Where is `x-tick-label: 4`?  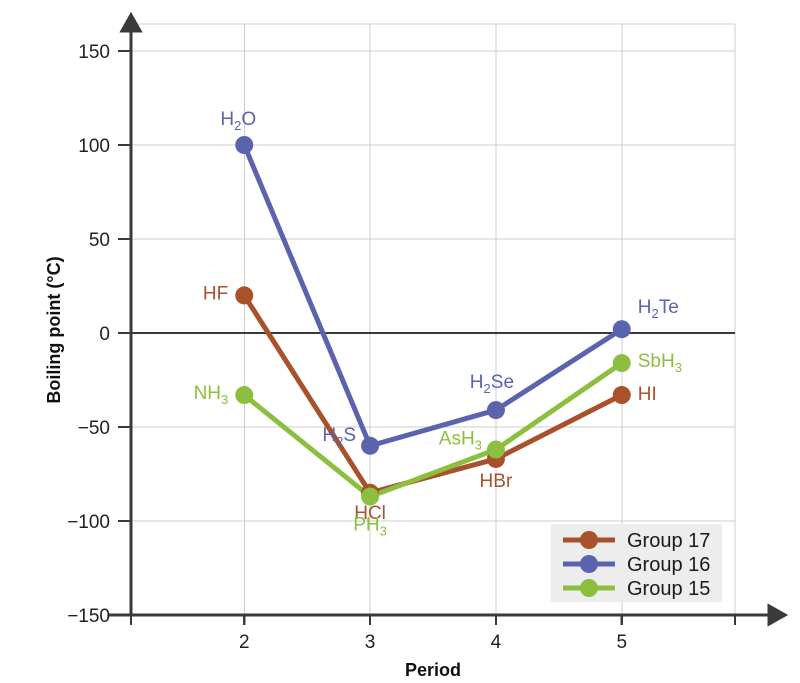 x-tick-label: 4 is located at coordinates (496, 642).